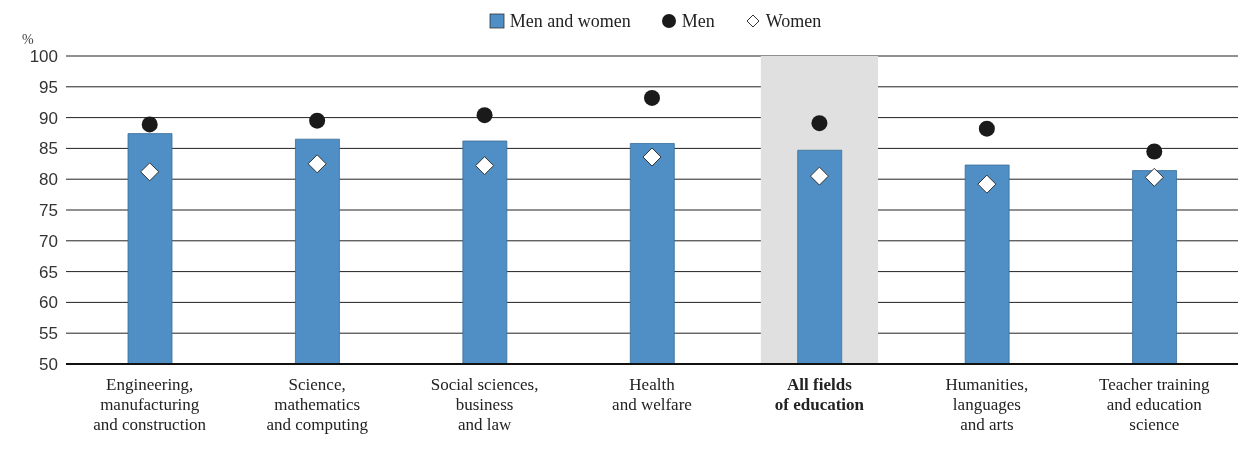  What do you see at coordinates (43, 57) in the screenshot?
I see `y-tick-label: 100` at bounding box center [43, 57].